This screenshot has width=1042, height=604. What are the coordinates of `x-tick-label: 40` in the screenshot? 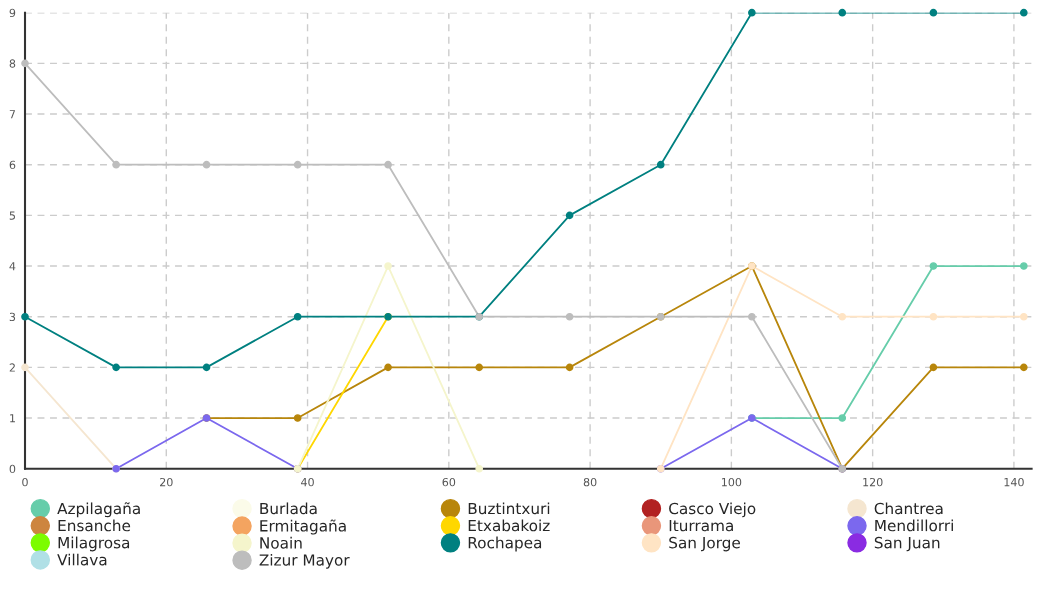 It's located at (307, 482).